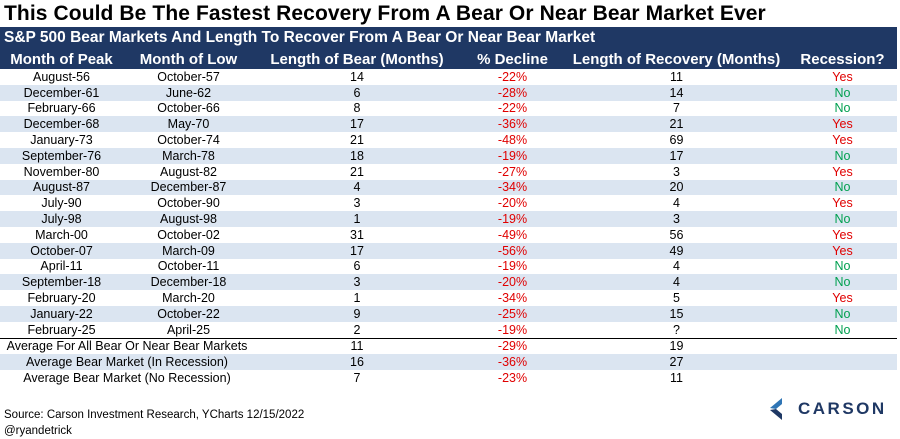  Describe the element at coordinates (448, 330) in the screenshot. I see `table-row: February-25 April-25 2 -19%? No` at that location.